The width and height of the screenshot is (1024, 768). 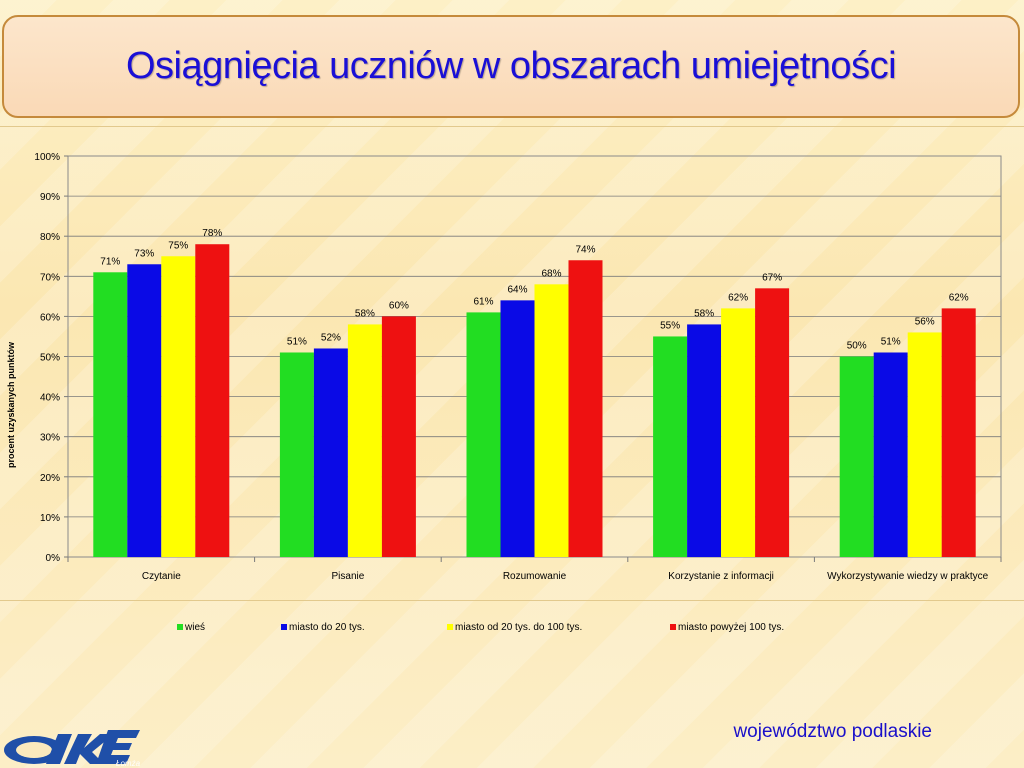 What do you see at coordinates (50, 358) in the screenshot?
I see `y-tick-label: 50%` at bounding box center [50, 358].